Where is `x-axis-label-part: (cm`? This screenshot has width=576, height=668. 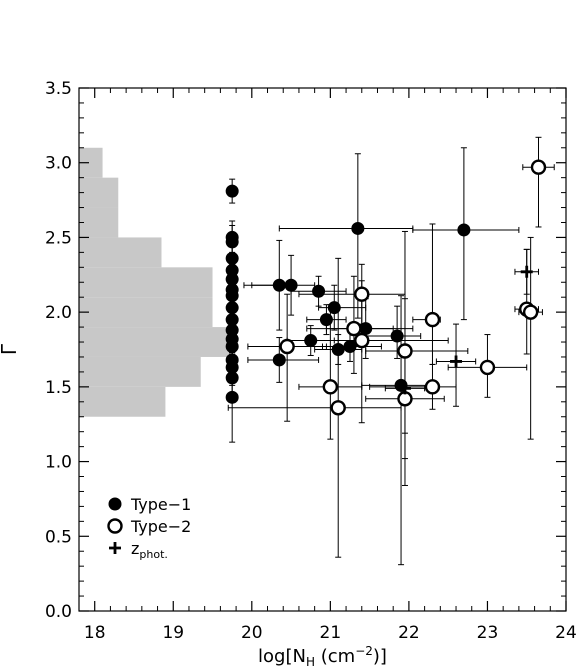
x-axis-label-part: (cm is located at coordinates (335, 656).